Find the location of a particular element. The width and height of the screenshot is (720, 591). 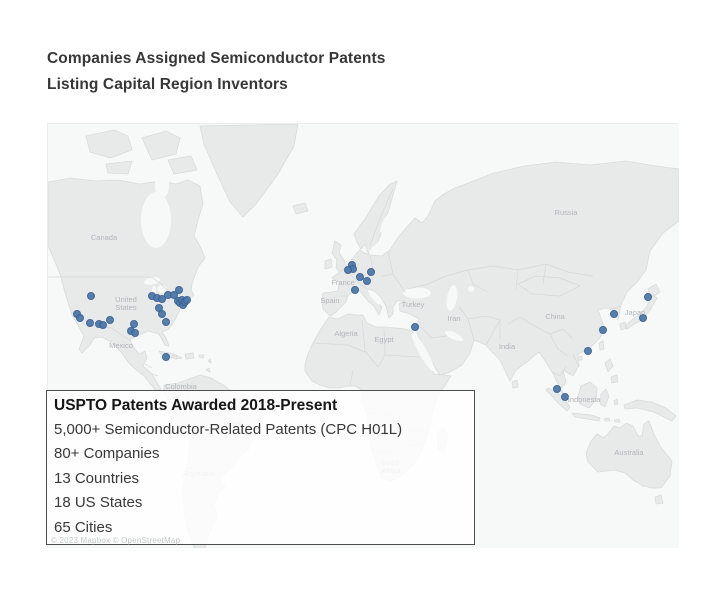

country-label: Spain is located at coordinates (330, 300).